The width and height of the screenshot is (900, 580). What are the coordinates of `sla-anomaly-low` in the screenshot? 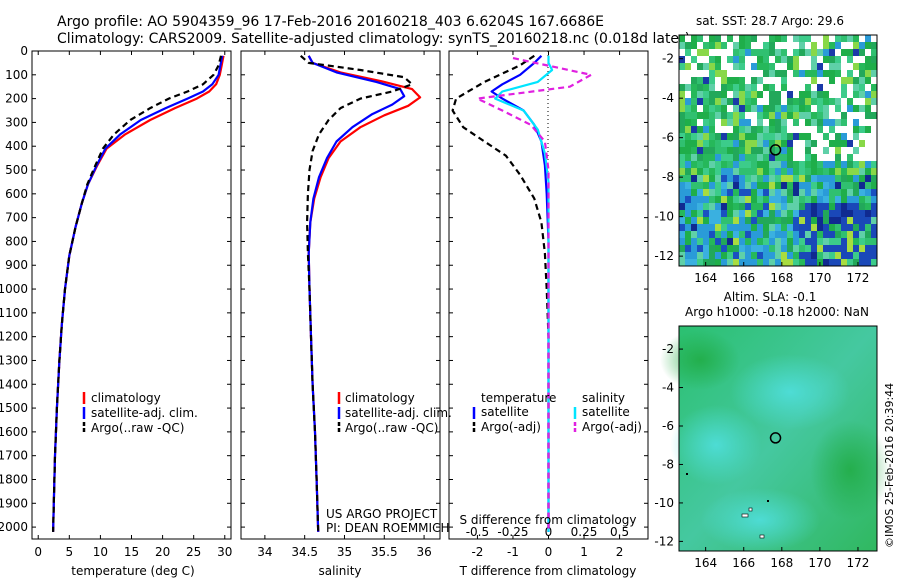 It's located at (850, 470).